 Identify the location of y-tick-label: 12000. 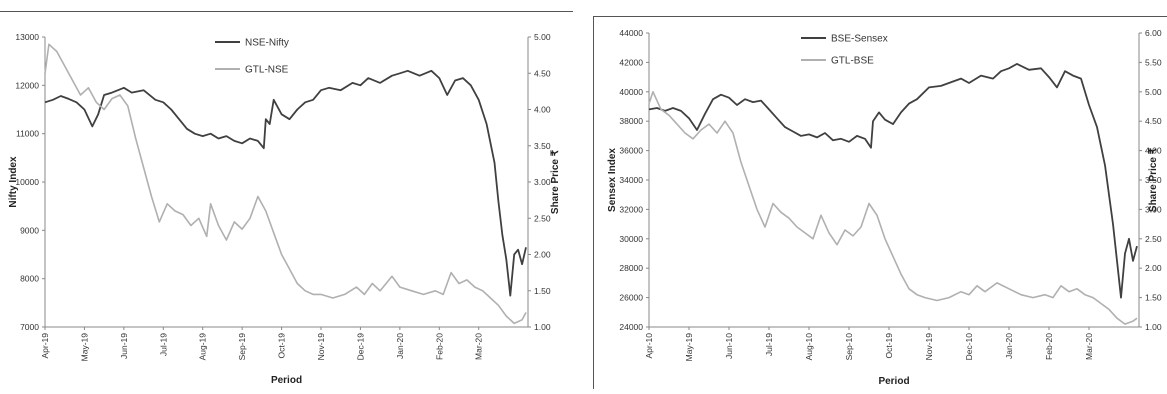
(27, 85).